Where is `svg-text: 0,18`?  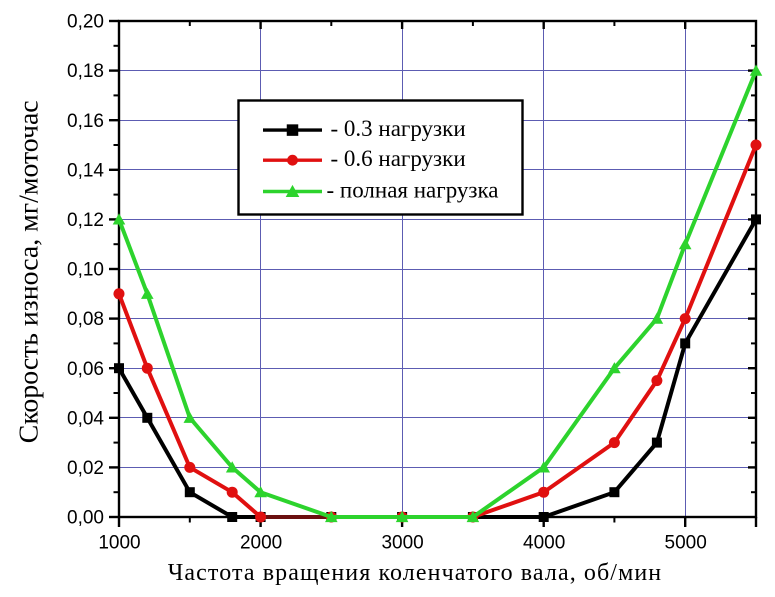 svg-text: 0,18 is located at coordinates (85, 71).